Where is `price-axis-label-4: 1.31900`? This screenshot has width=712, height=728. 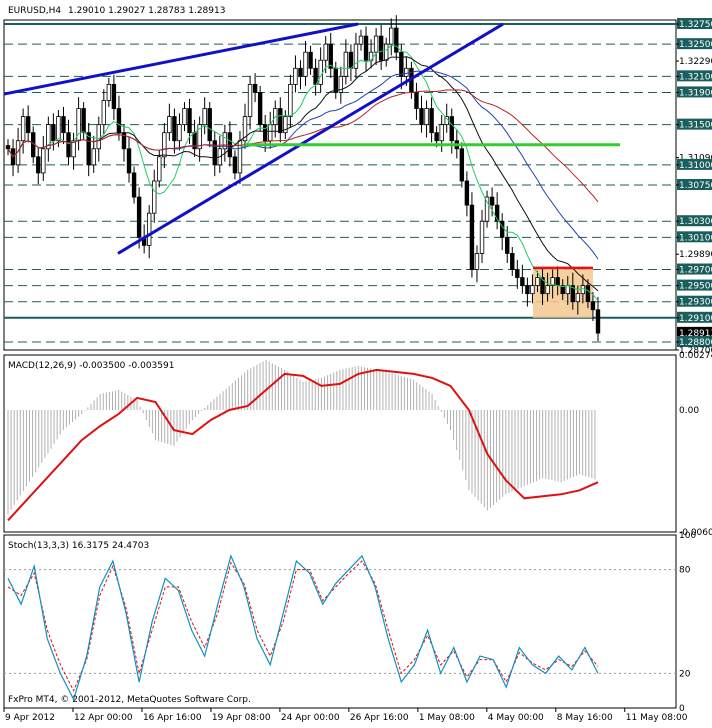 price-axis-label-4: 1.31900 is located at coordinates (695, 93).